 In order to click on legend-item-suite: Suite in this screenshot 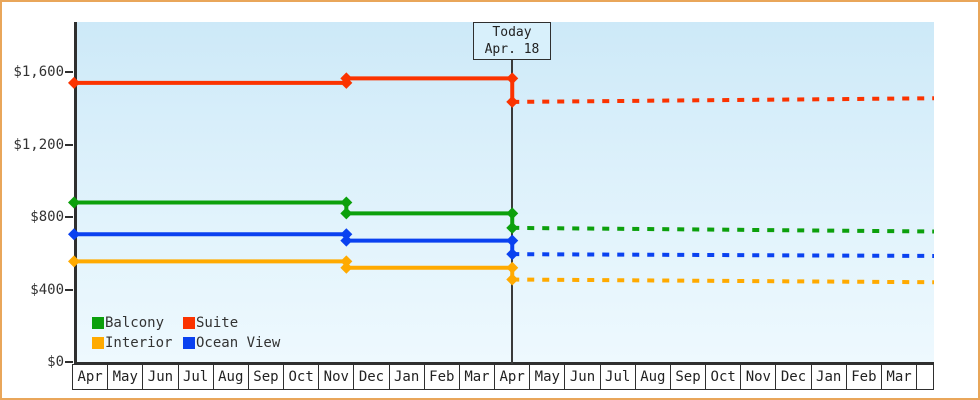, I will do `click(231, 323)`.